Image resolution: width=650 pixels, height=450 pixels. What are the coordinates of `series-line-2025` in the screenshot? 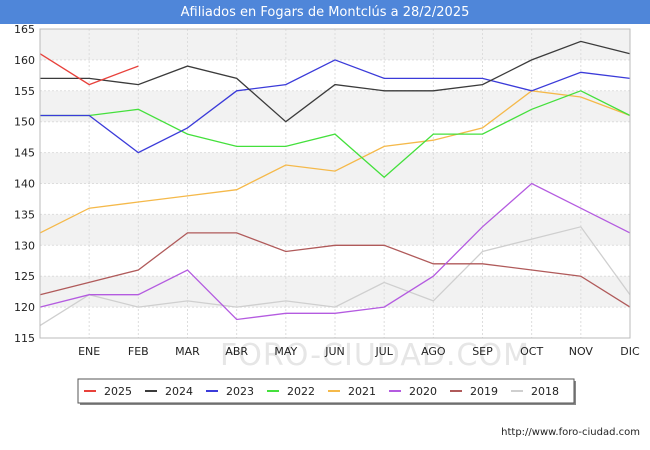 It's located at (89, 69).